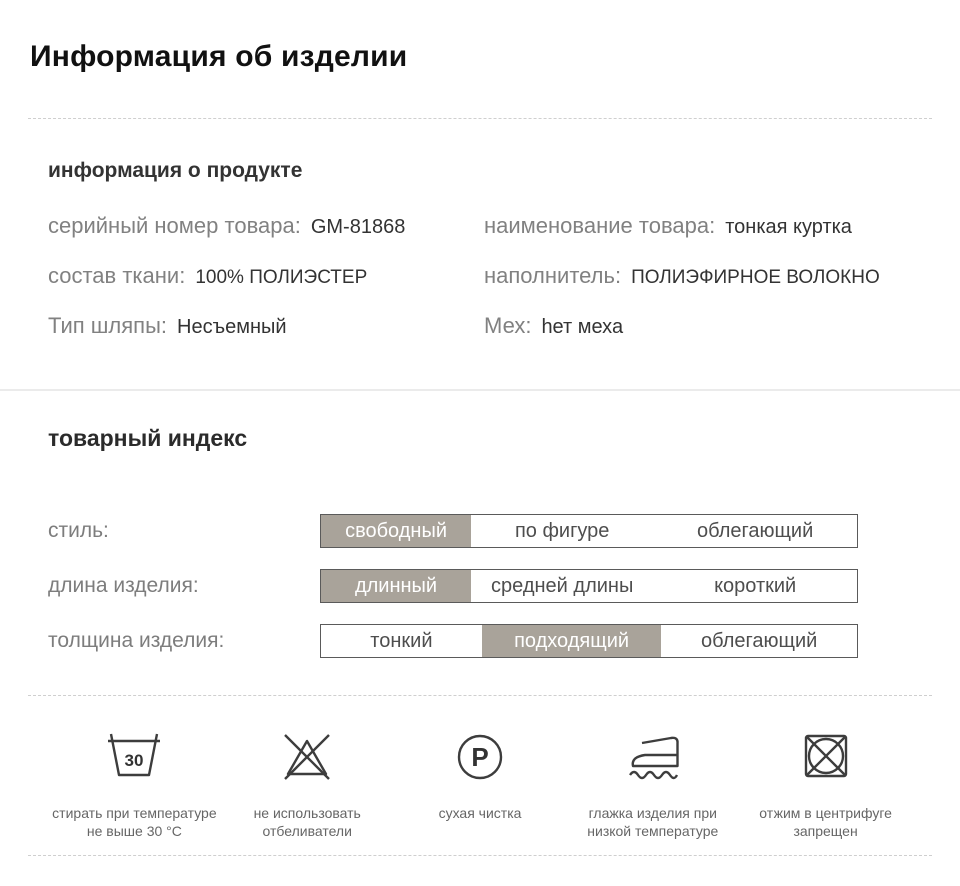 The image size is (960, 886). I want to click on field-value: GM-81868, so click(358, 227).